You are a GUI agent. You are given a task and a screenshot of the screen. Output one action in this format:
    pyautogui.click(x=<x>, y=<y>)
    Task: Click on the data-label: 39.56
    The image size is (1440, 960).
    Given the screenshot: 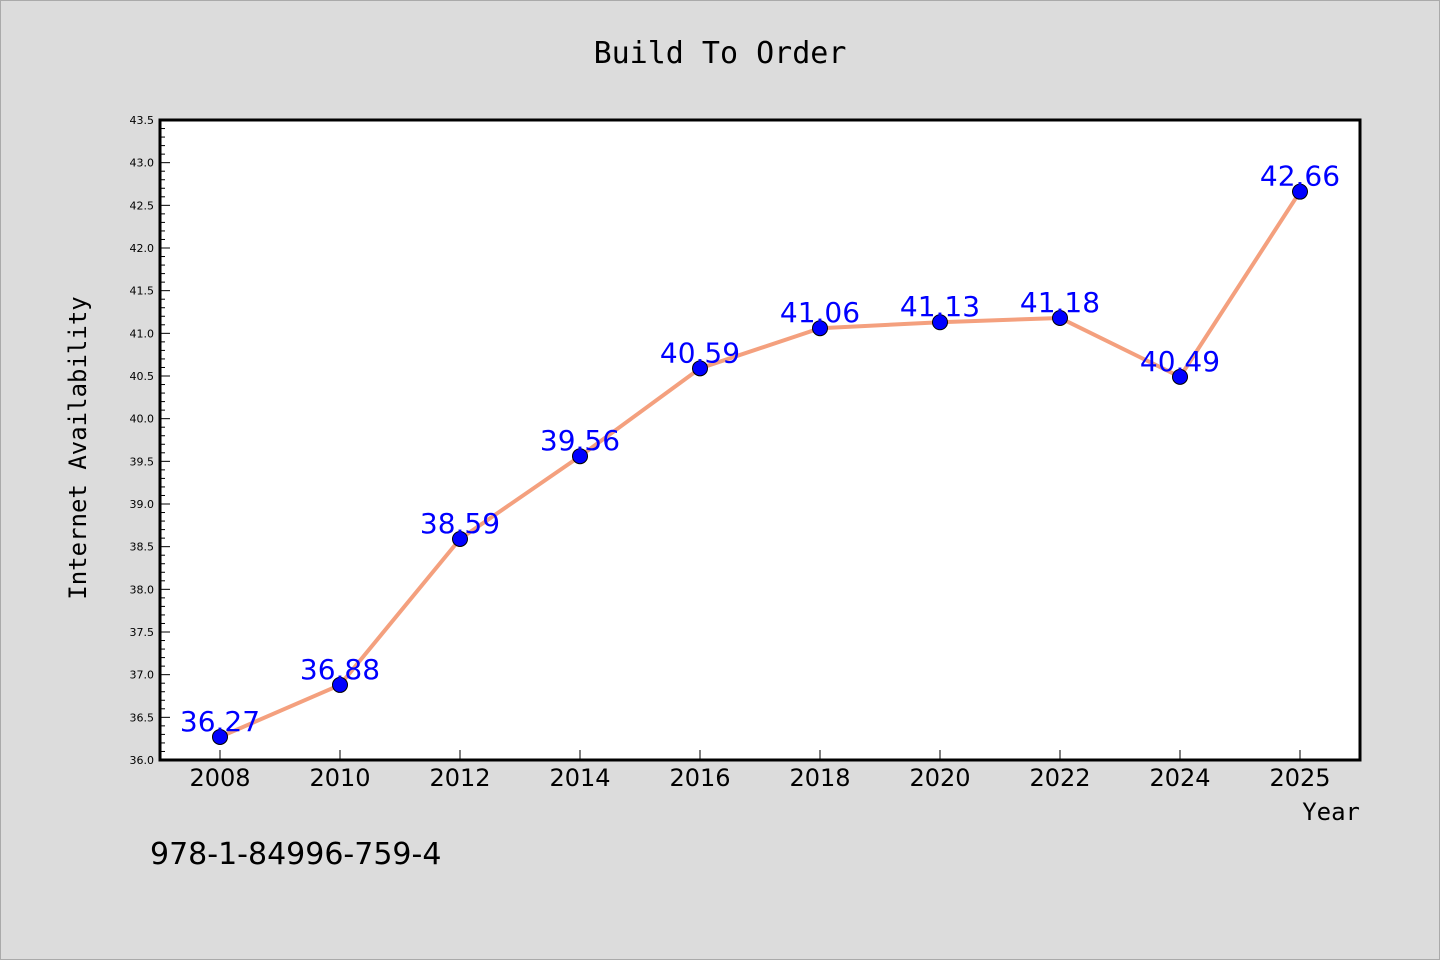 What is the action you would take?
    pyautogui.click(x=580, y=440)
    